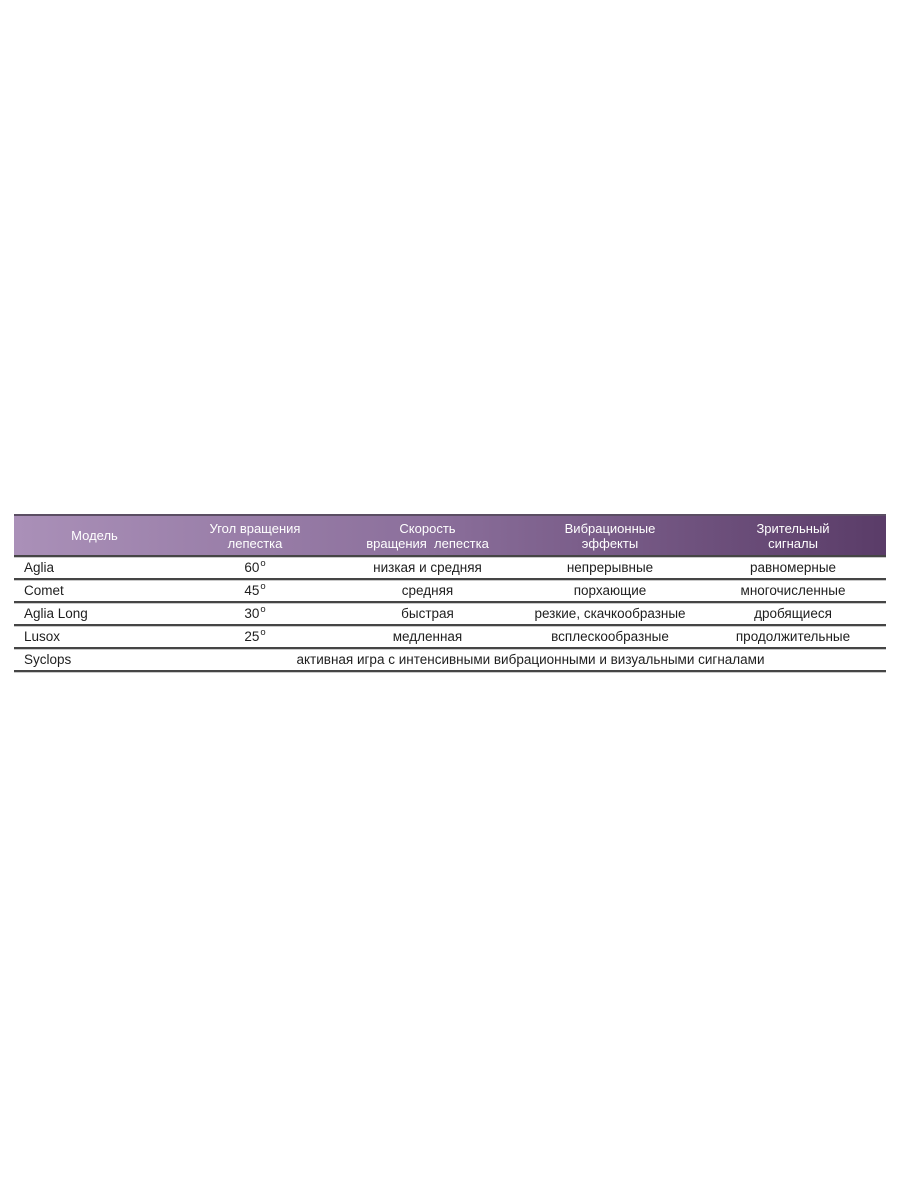 The image size is (900, 1200). What do you see at coordinates (252, 590) in the screenshot?
I see `angle-value: 45` at bounding box center [252, 590].